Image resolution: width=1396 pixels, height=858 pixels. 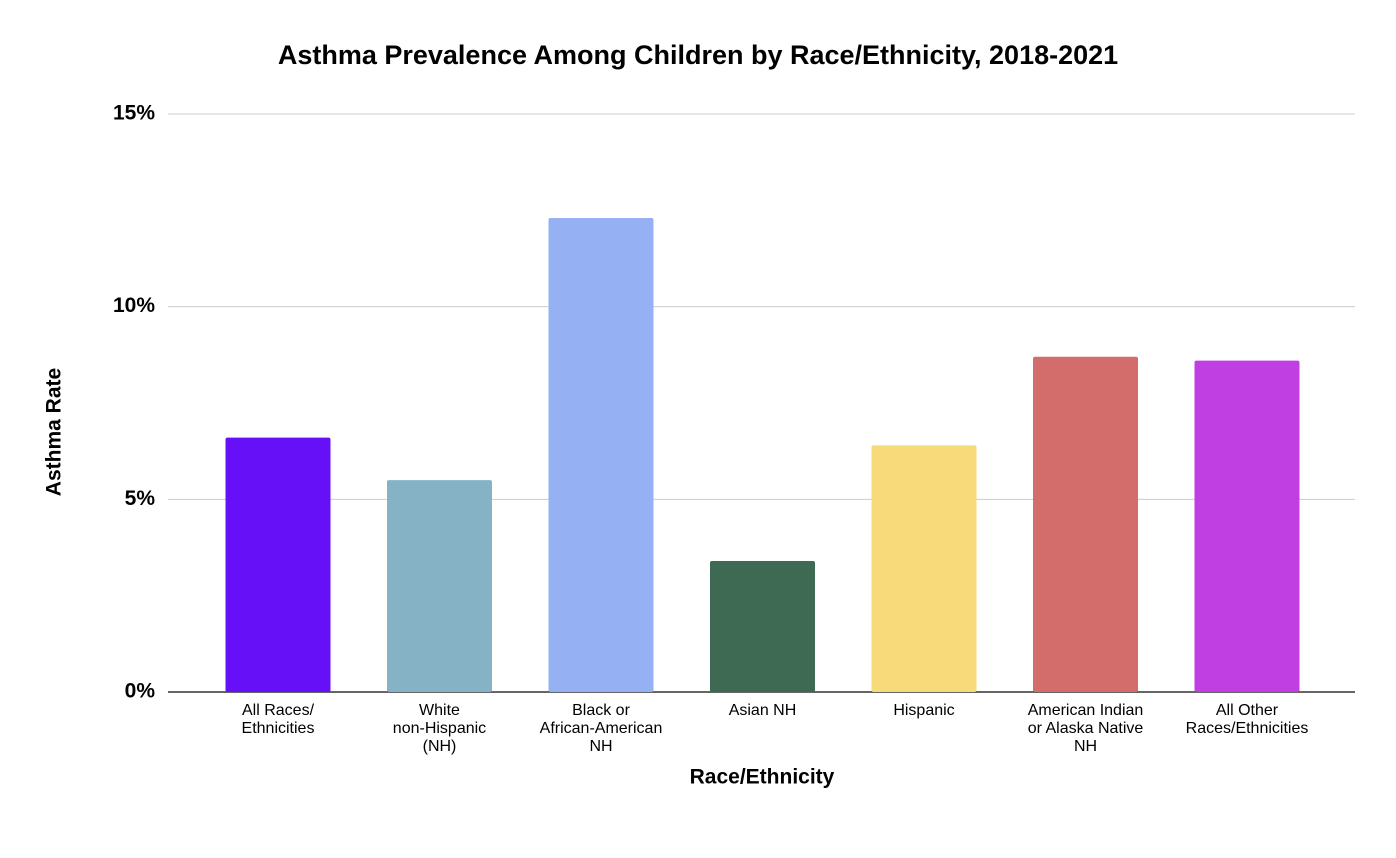 I want to click on x-tick-label-text: Asian NH, so click(x=762, y=710).